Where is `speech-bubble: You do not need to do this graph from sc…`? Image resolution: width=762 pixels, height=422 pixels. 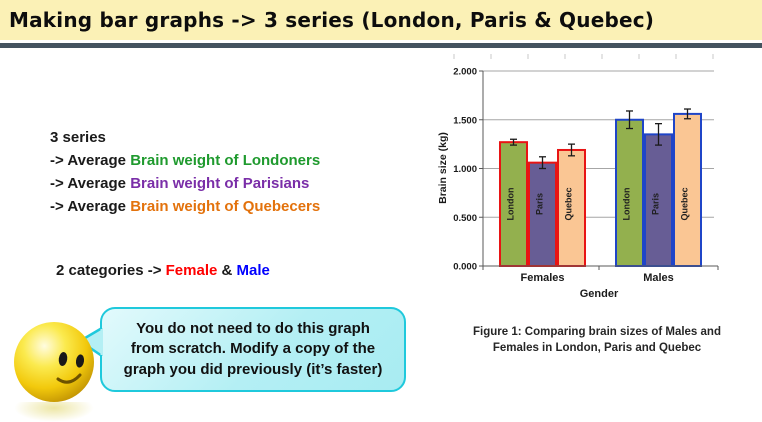 speech-bubble: You do not need to do this graph from sc… is located at coordinates (253, 349).